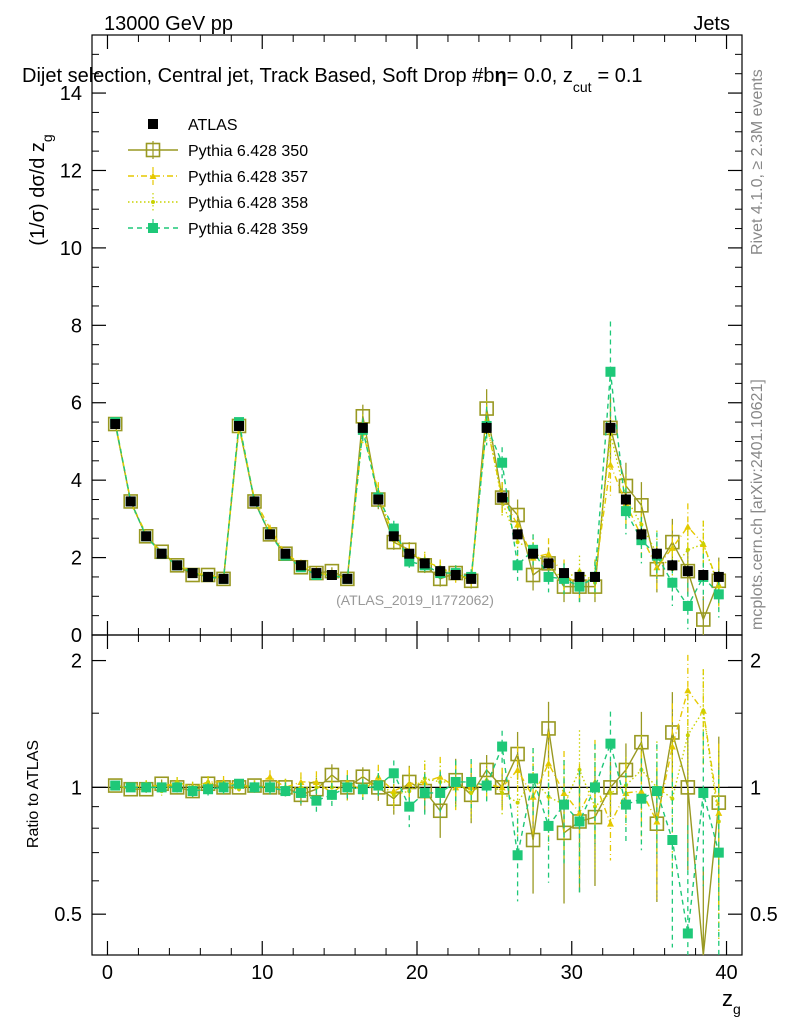  I want to click on legend-entry: Pythia 6.428 350, so click(218, 150).